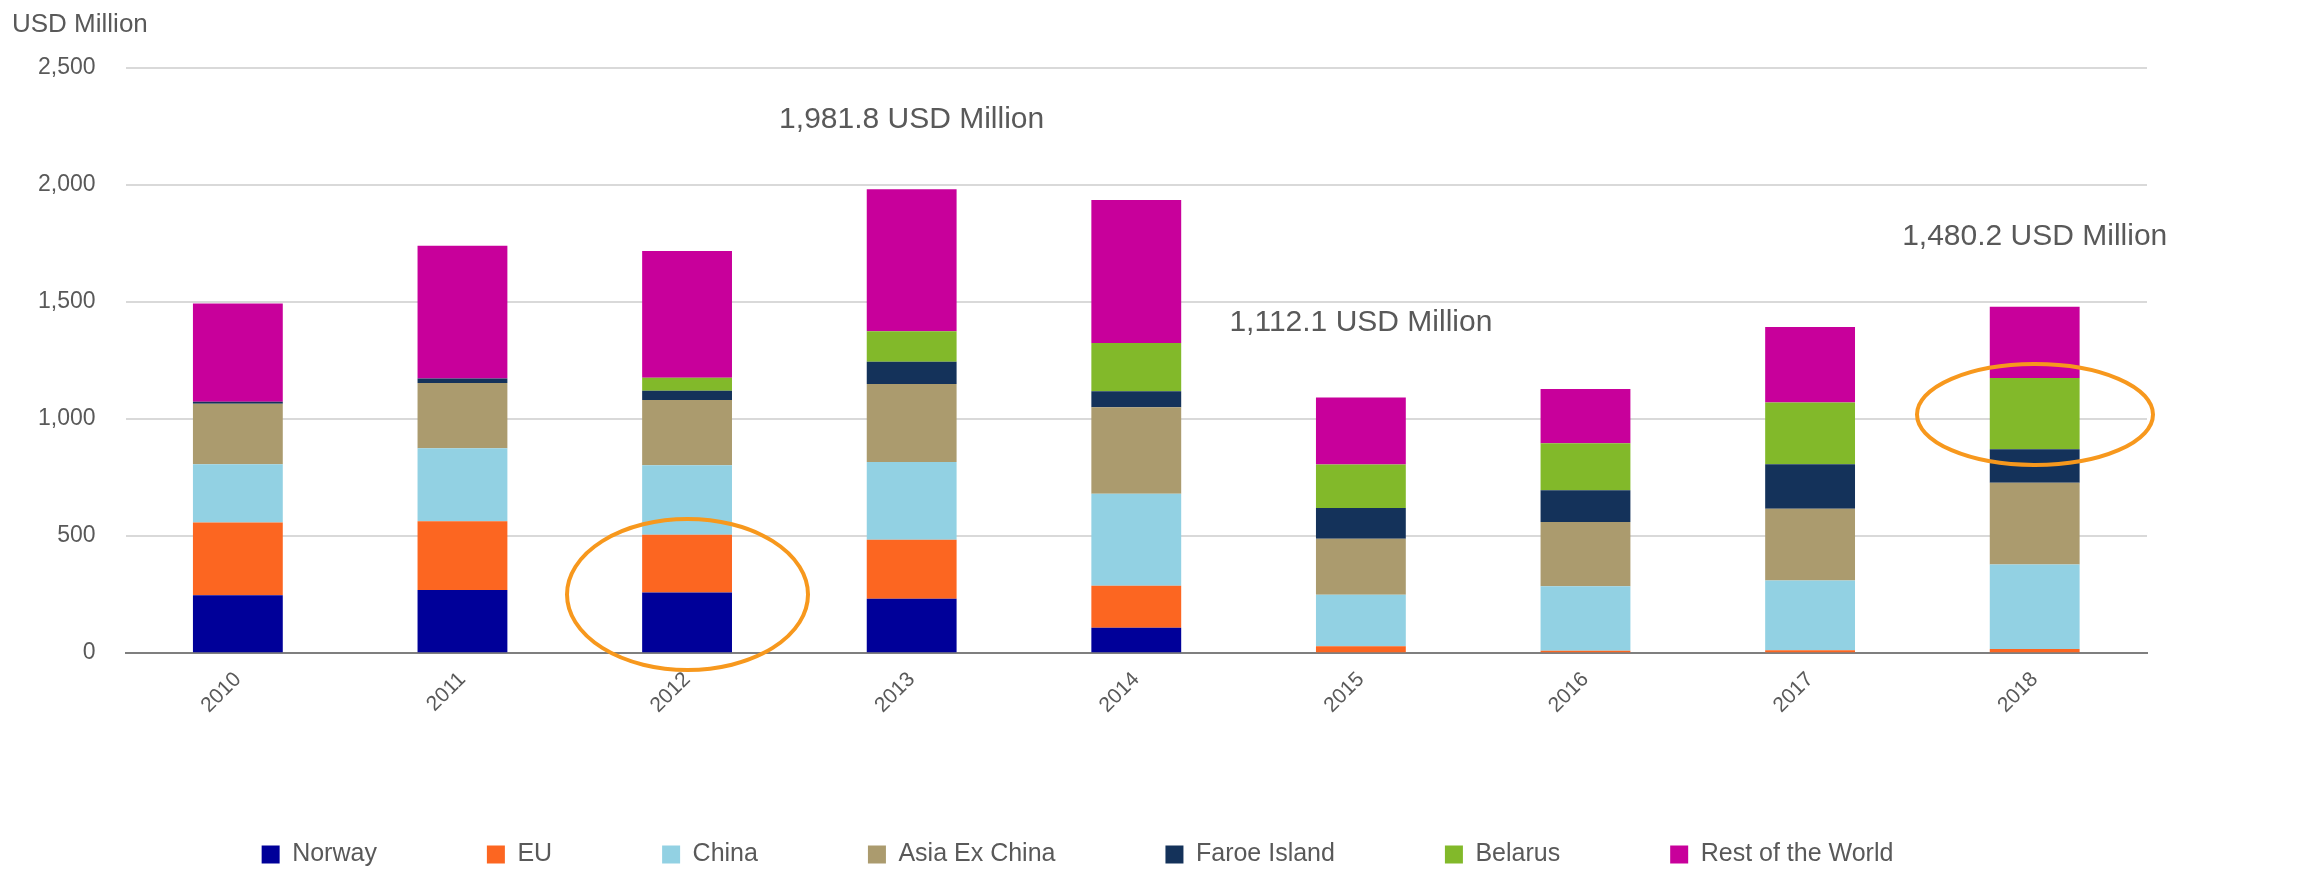  Describe the element at coordinates (535, 852) in the screenshot. I see `legend-label: EU` at that location.